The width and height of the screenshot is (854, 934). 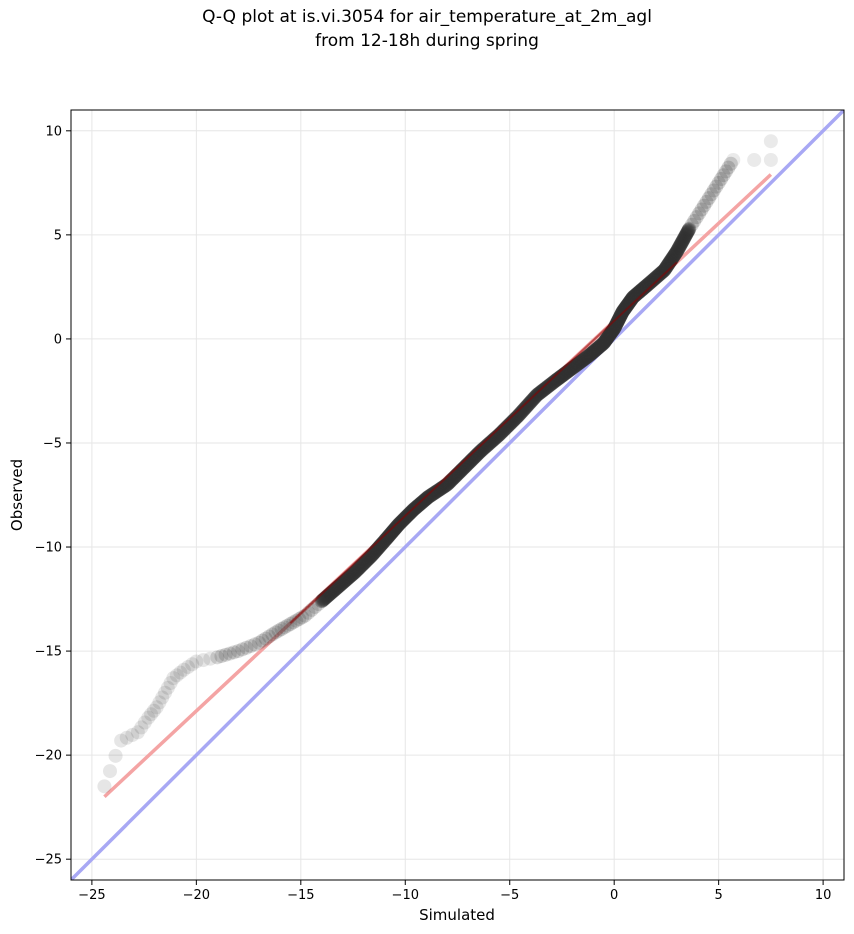 What do you see at coordinates (405, 895) in the screenshot?
I see `x-tick-label: −10` at bounding box center [405, 895].